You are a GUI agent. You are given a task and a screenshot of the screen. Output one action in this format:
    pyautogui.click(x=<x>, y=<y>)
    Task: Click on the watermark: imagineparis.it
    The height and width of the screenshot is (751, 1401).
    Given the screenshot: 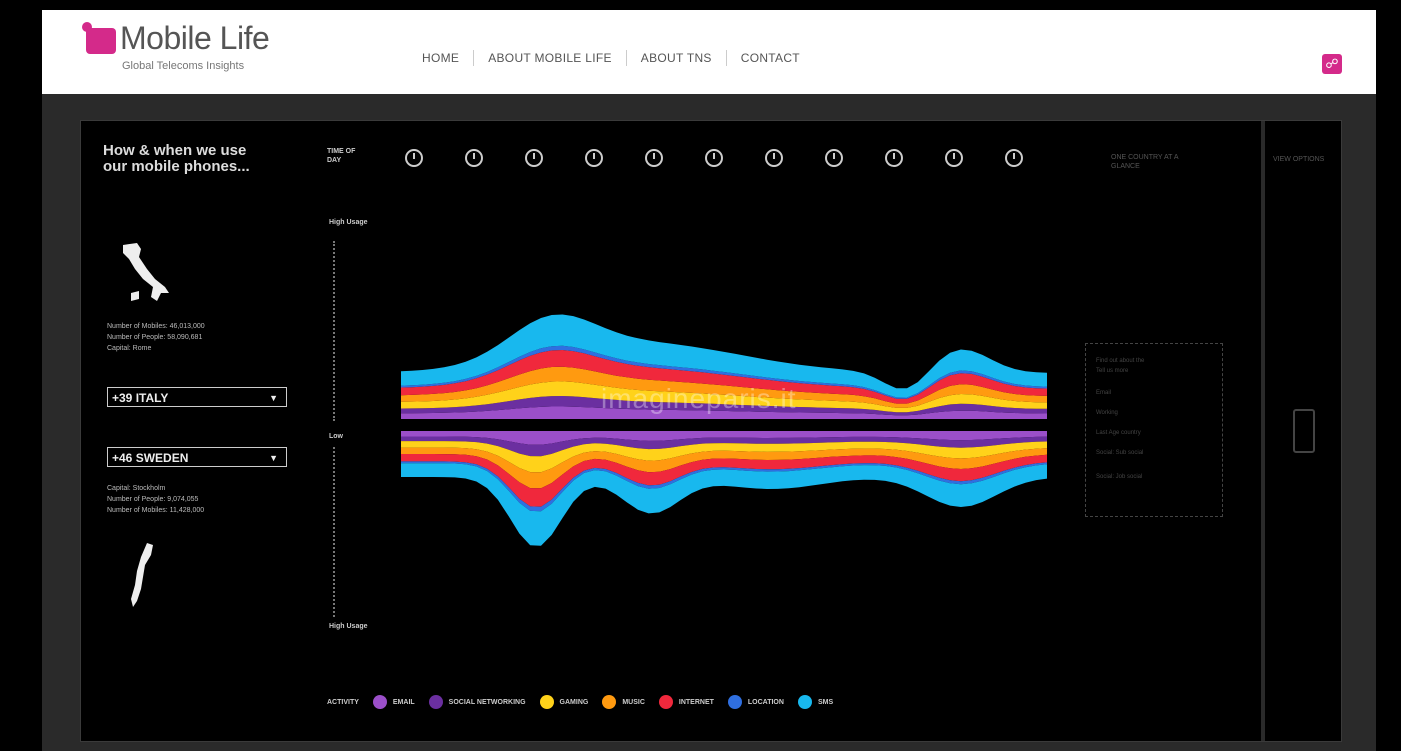 What is the action you would take?
    pyautogui.click(x=699, y=398)
    